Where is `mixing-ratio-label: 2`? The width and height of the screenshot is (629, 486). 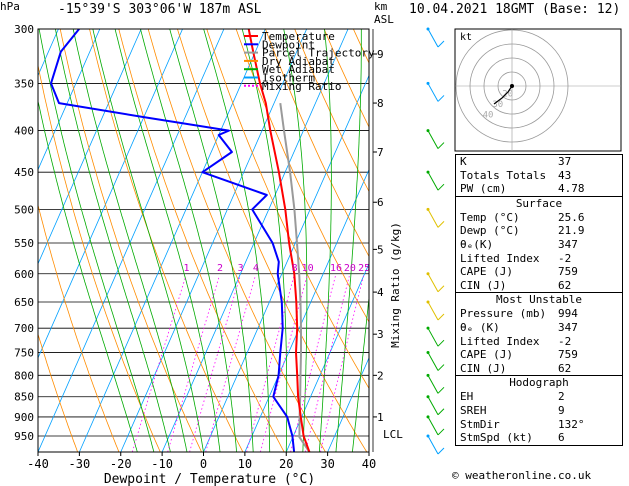 mixing-ratio-label: 2 is located at coordinates (220, 268).